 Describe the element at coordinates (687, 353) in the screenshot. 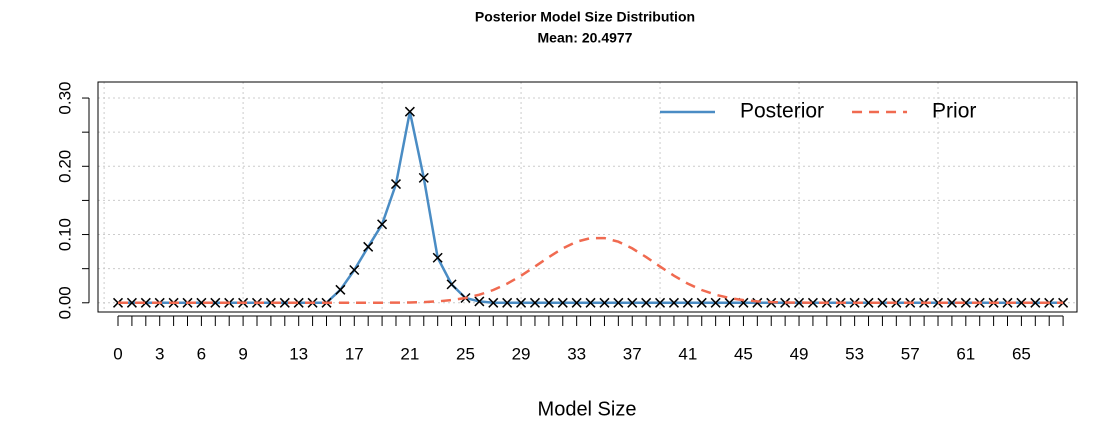

I see `x-tick-label: 41` at that location.